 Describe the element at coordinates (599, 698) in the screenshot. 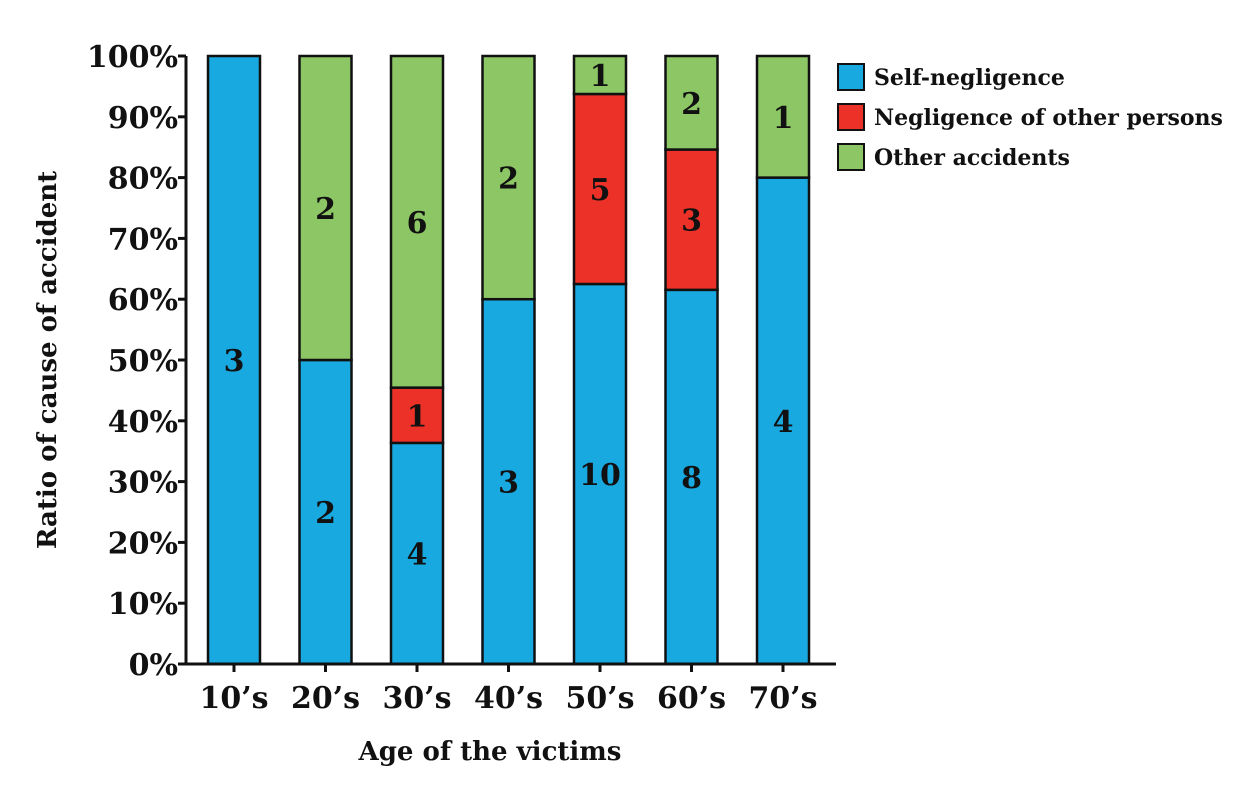

I see `x-tick-label: 50’s` at that location.